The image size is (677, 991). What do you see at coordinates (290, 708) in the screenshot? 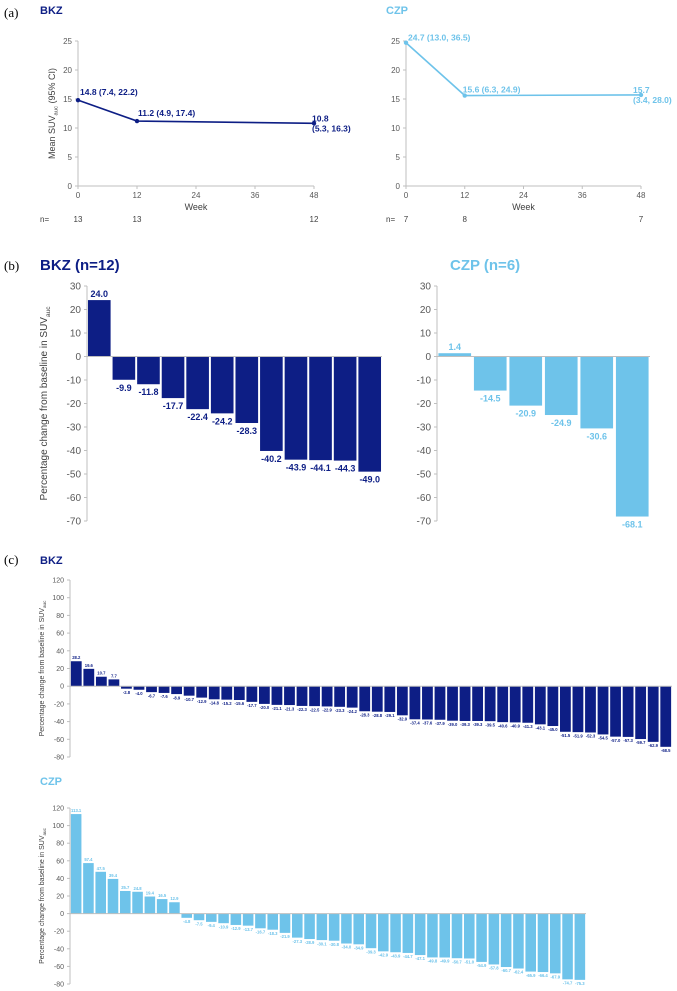
I see `bar-value-label-c-bkz: -21.3` at bounding box center [290, 708].